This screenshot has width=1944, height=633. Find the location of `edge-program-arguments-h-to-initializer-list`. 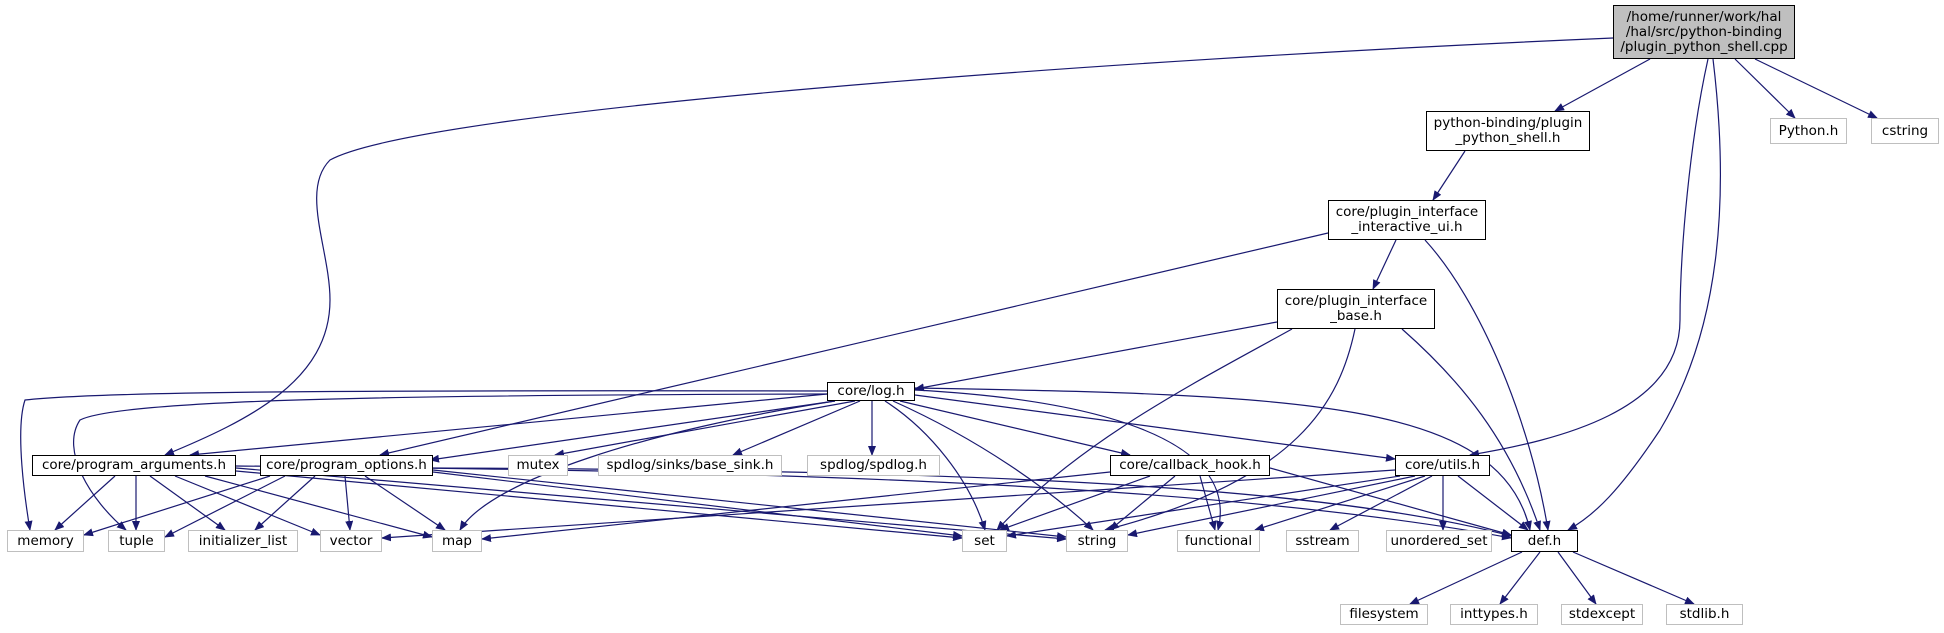

edge-program-arguments-h-to-initializer-list is located at coordinates (187, 503).